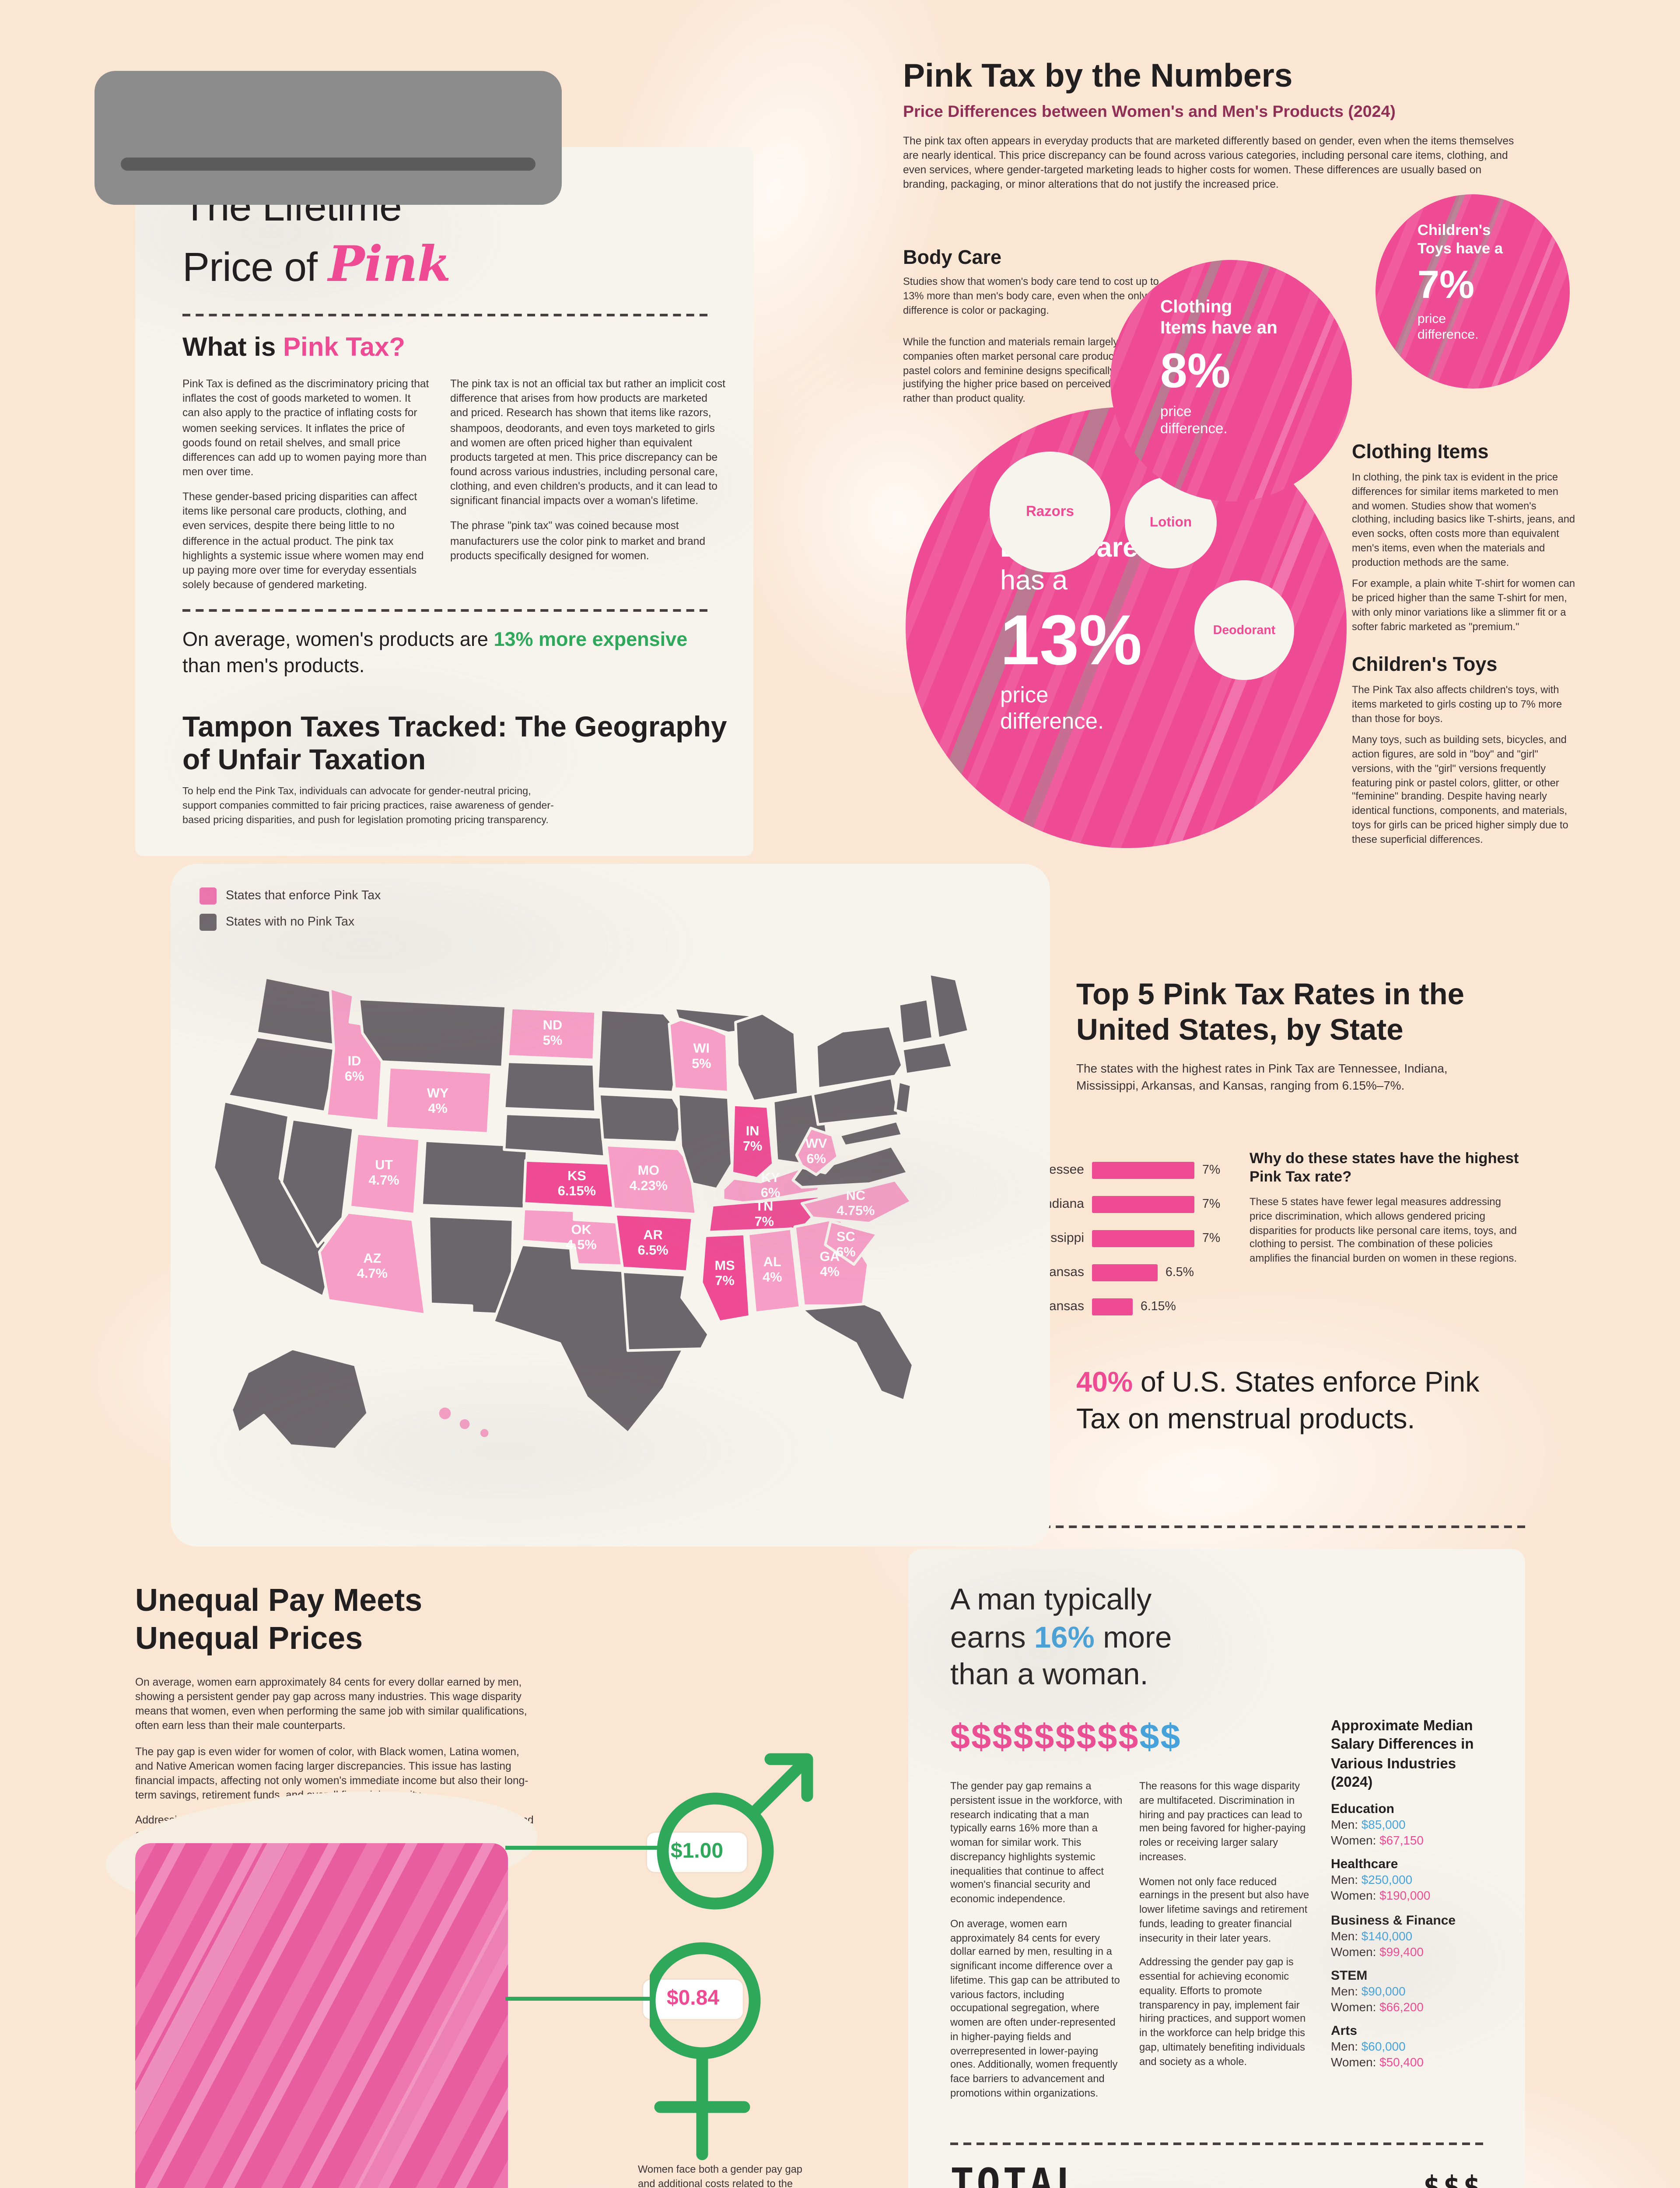  I want to click on dollar-bill-illustration: $, so click(321, 2016).